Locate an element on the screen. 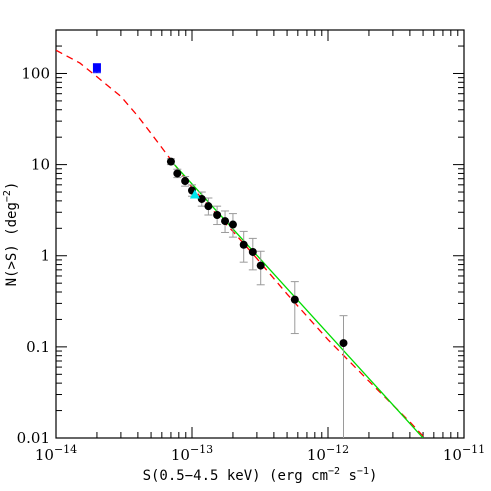 This screenshot has height=491, width=491. x-axis-title: S(0.5−4.5 keV) (erg cm−2 s−1) is located at coordinates (260, 475).